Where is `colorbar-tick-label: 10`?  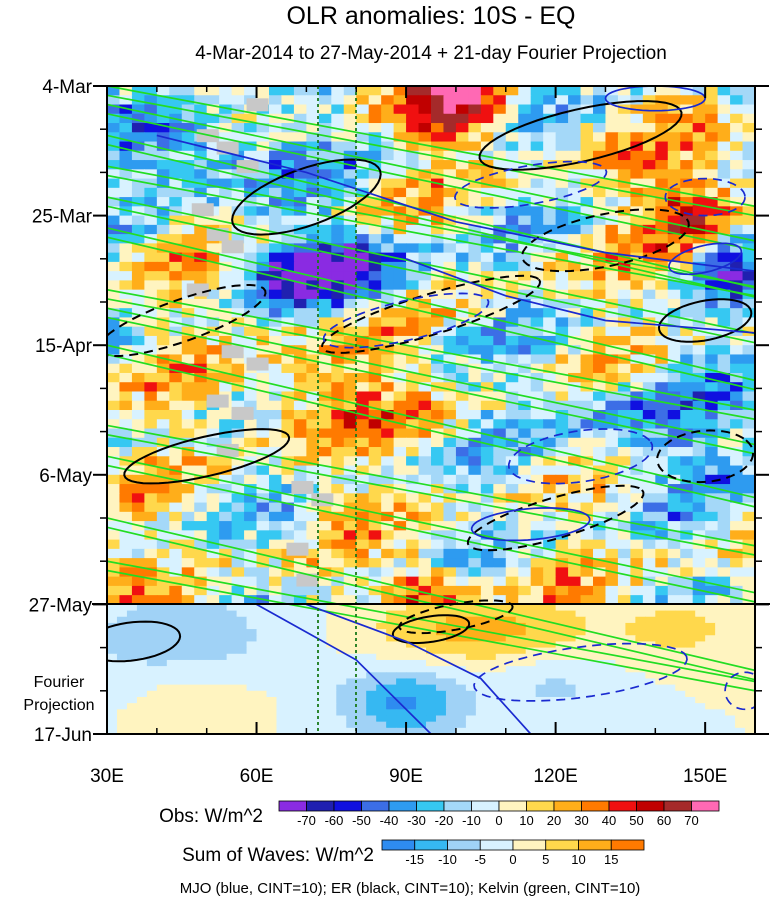 colorbar-tick-label: 10 is located at coordinates (578, 859).